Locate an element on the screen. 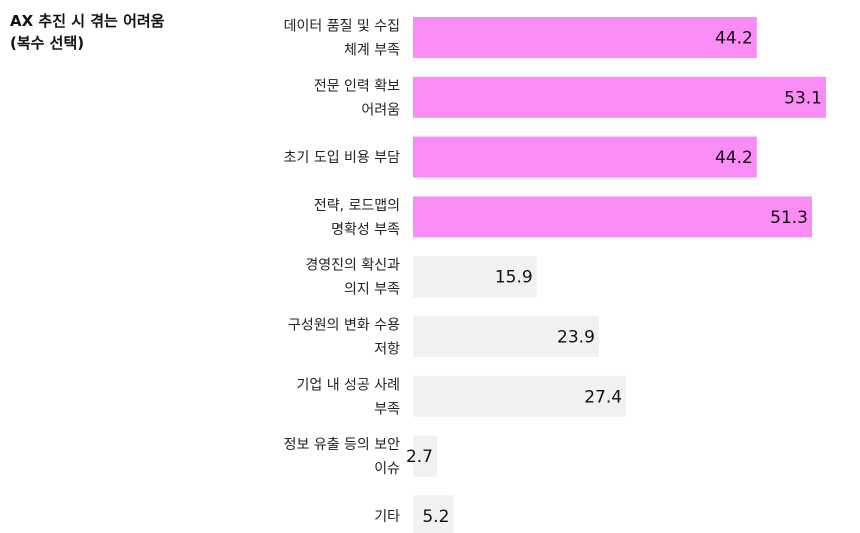 This screenshot has height=533, width=860. category-label-5-line-1: 경영진의 확신과 is located at coordinates (352, 266).